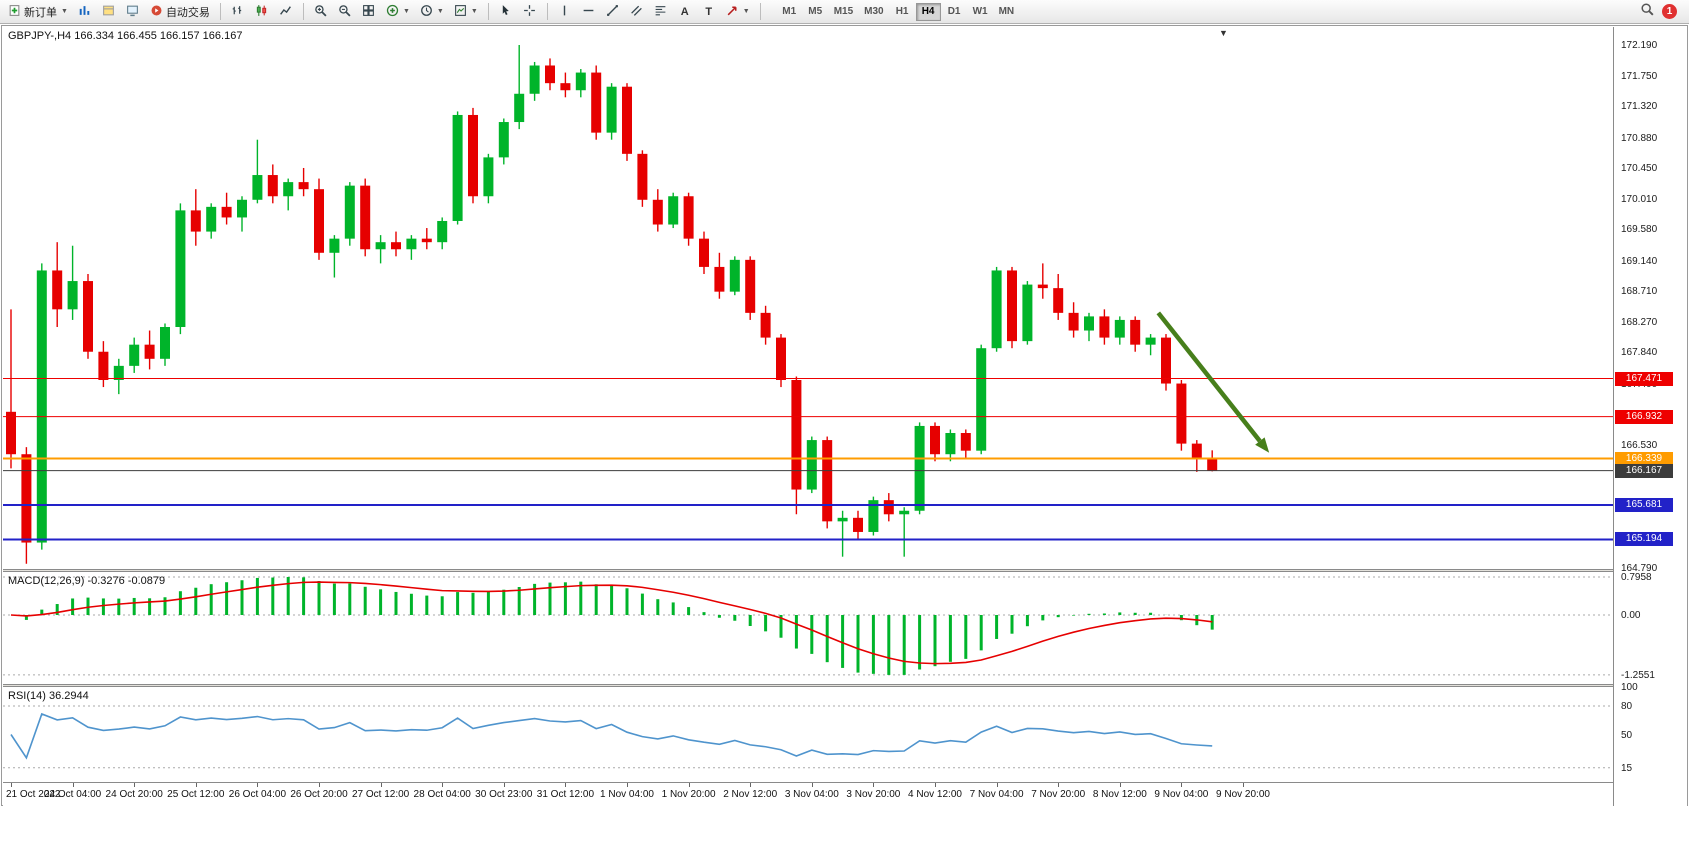  What do you see at coordinates (85, 12) in the screenshot?
I see `market-watch-button` at bounding box center [85, 12].